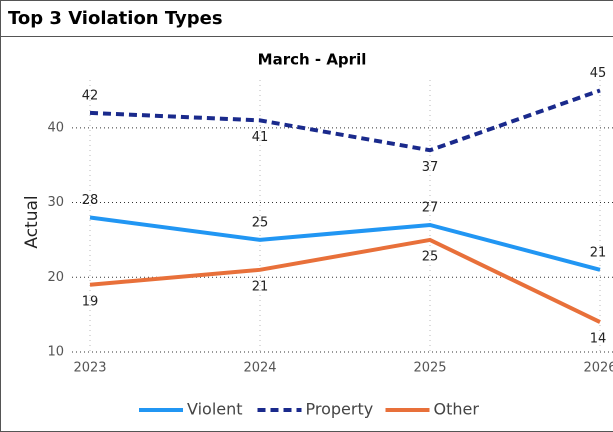 The height and width of the screenshot is (432, 613). What do you see at coordinates (598, 73) in the screenshot?
I see `data-label: 45` at bounding box center [598, 73].